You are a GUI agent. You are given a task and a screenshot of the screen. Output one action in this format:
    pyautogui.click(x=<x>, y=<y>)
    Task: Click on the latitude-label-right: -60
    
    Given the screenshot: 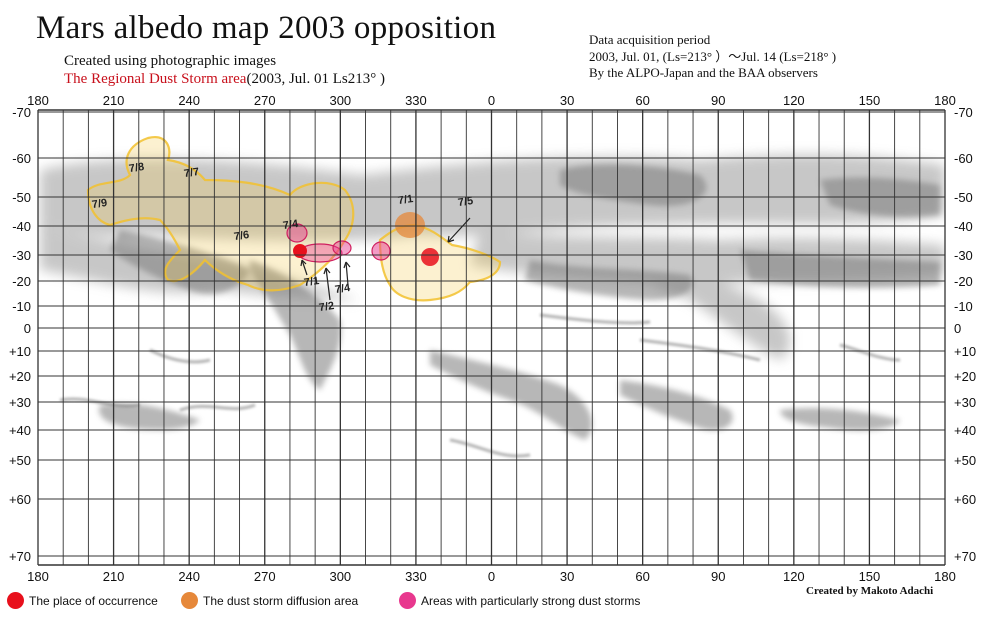 What is the action you would take?
    pyautogui.click(x=963, y=158)
    